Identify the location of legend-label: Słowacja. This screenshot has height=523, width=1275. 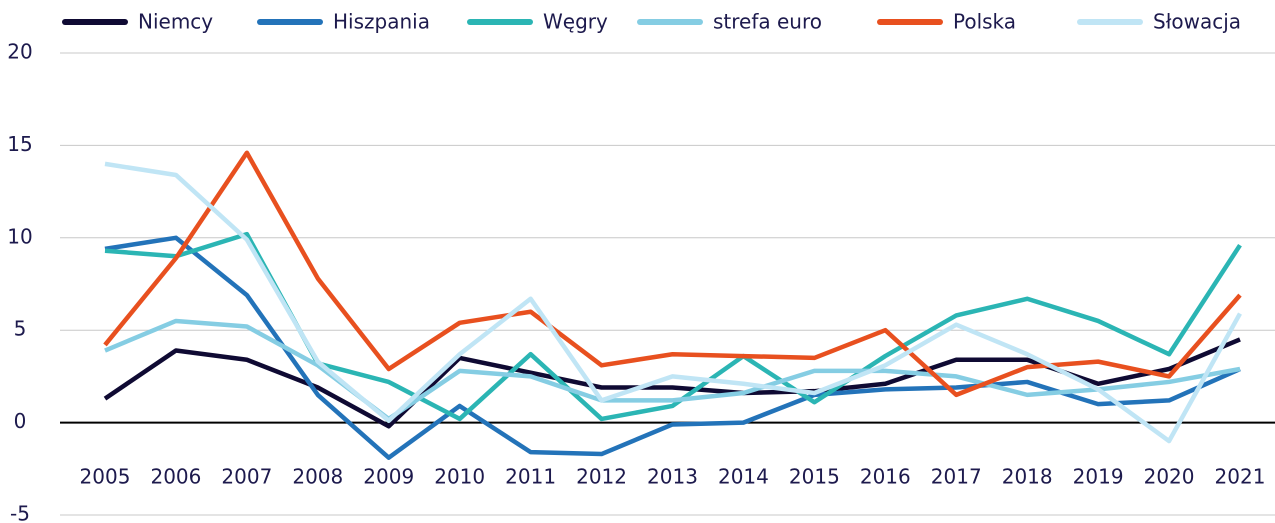
(1197, 22).